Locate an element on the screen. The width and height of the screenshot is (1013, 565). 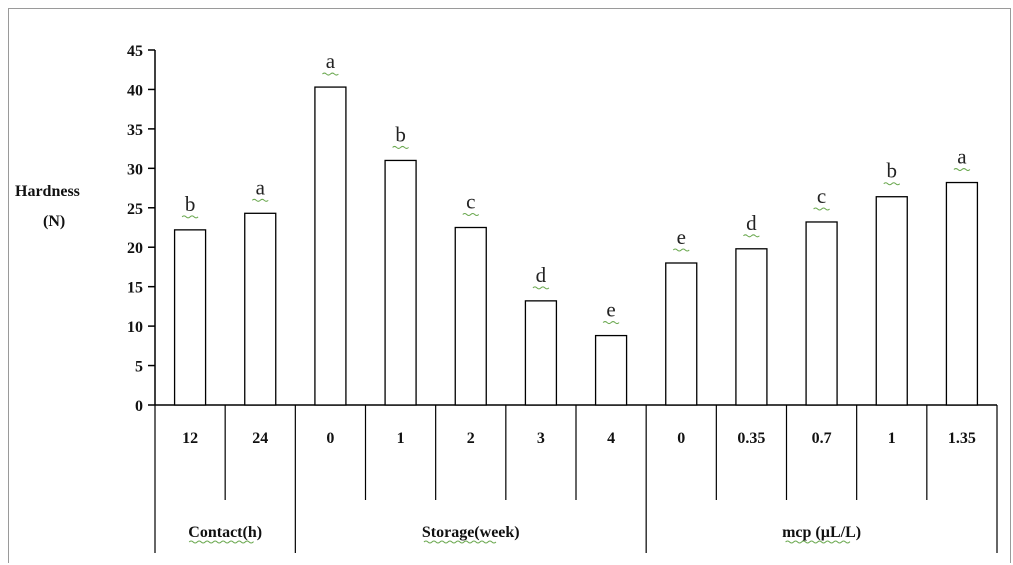
y-axis-label: Hardness (N) is located at coordinates (47, 206).